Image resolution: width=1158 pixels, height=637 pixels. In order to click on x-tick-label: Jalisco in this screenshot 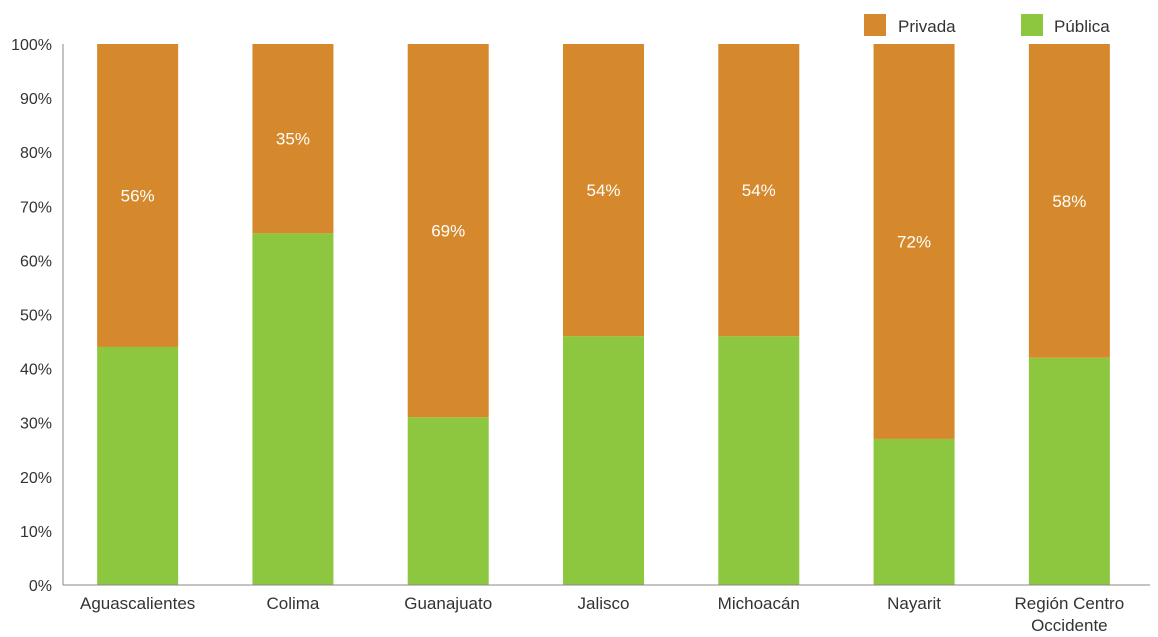, I will do `click(604, 603)`.